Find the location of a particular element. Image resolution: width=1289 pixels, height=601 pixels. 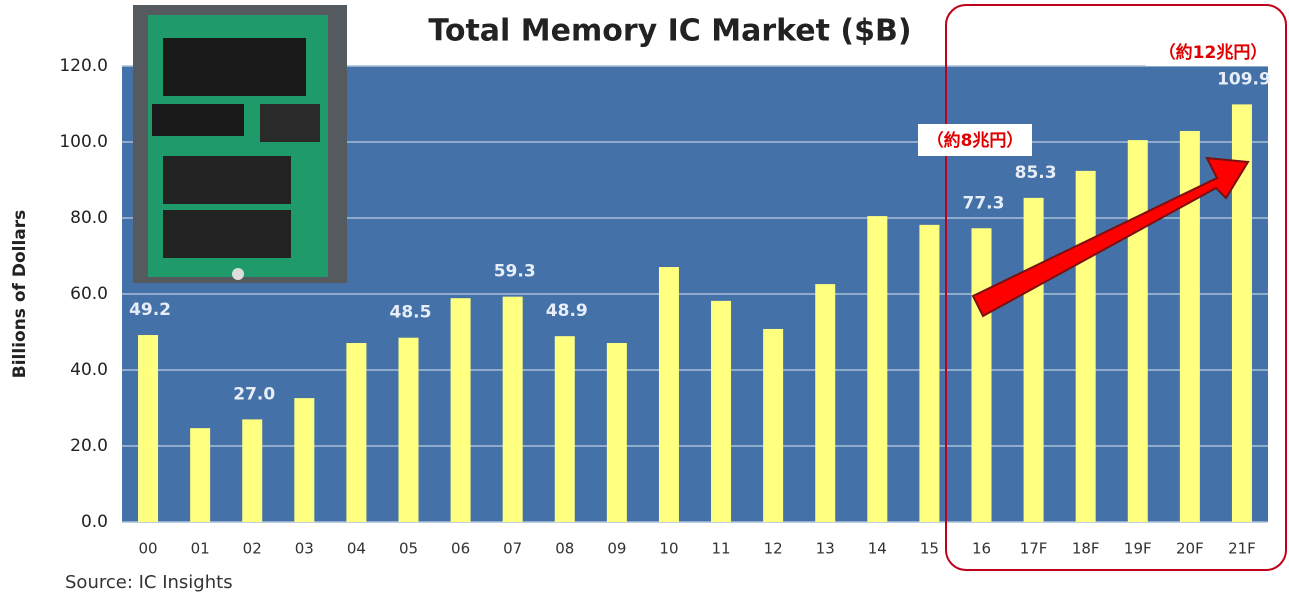

x-tick-label: 12 is located at coordinates (773, 549).